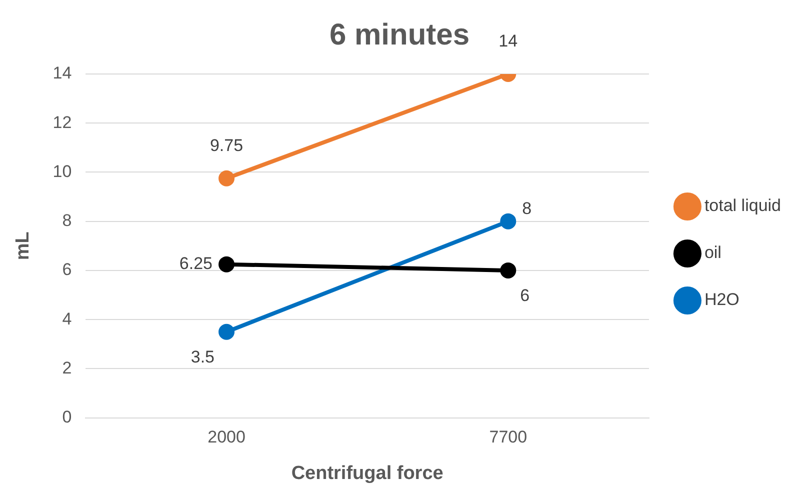  Describe the element at coordinates (227, 437) in the screenshot. I see `x-tick-label: 2000` at that location.